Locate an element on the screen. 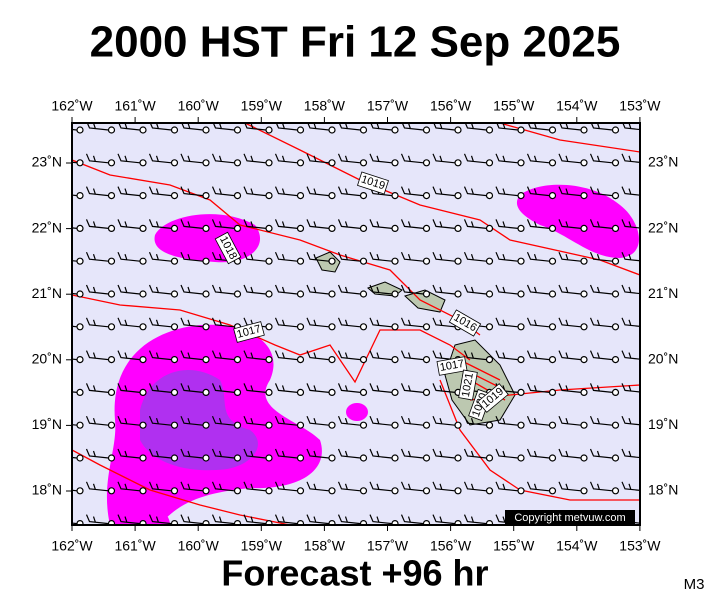 This screenshot has height=600, width=711. isobar-label: 1017 is located at coordinates (452, 366).